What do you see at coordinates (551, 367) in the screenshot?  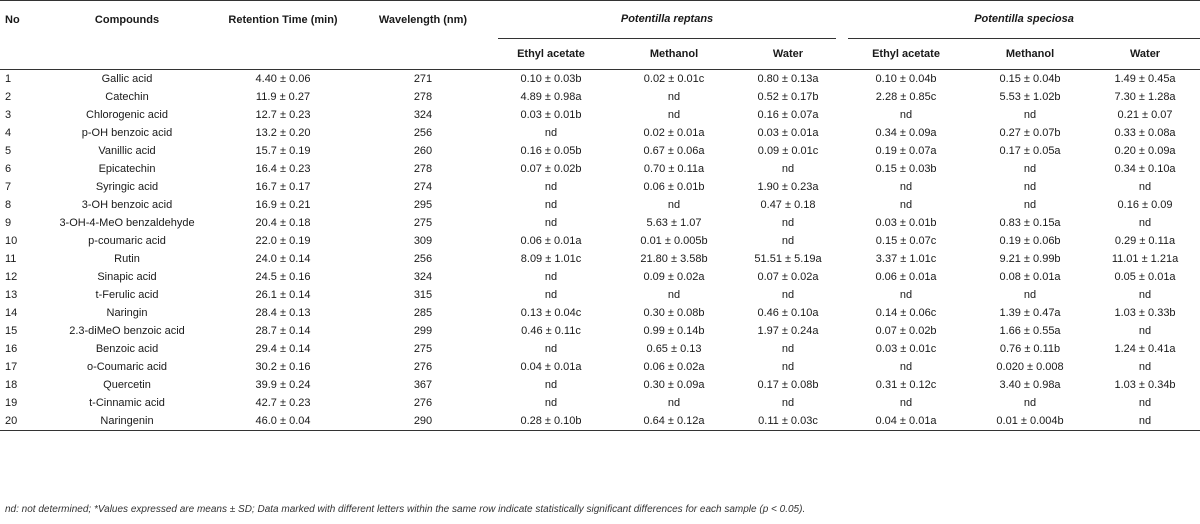 I see `cell-reptans-ethyl-acetate: 0.04 ± 0.01a` at bounding box center [551, 367].